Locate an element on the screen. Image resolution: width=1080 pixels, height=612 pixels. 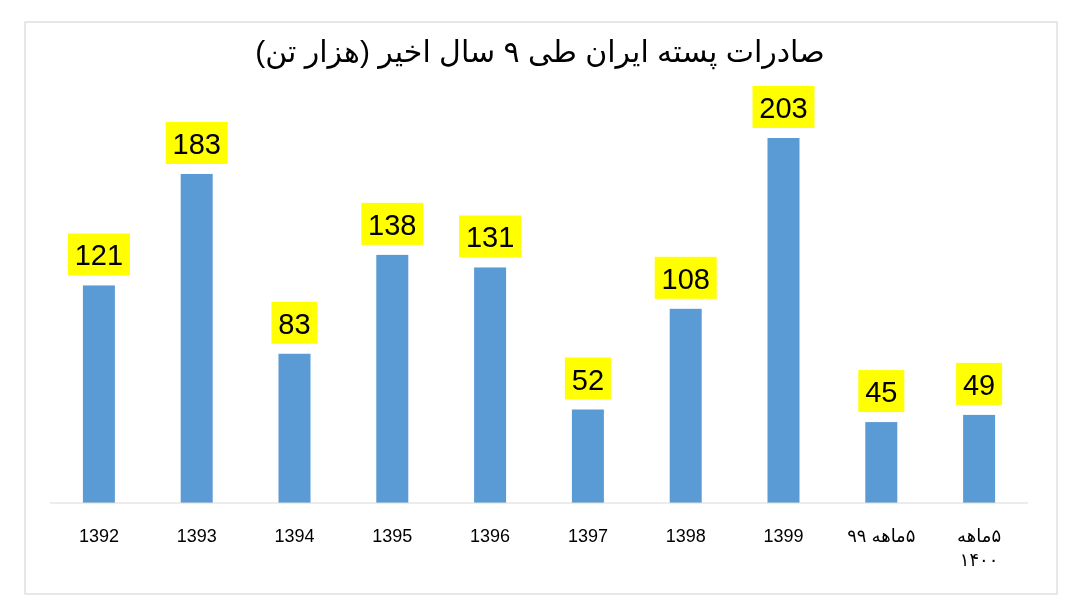
data-label: 108 is located at coordinates (685, 278).